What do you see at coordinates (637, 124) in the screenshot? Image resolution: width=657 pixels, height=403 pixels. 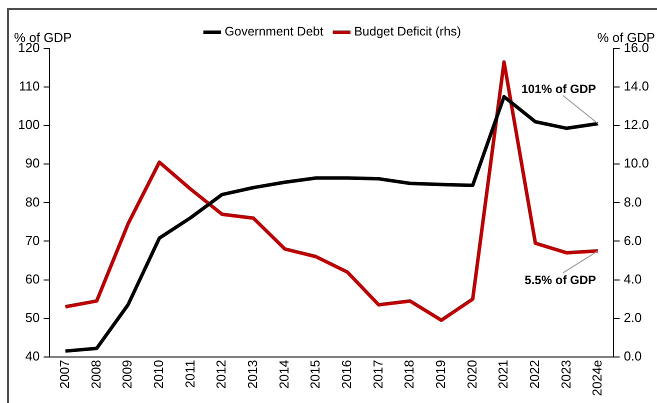 I see `y2-tick-label: 12.0` at bounding box center [637, 124].